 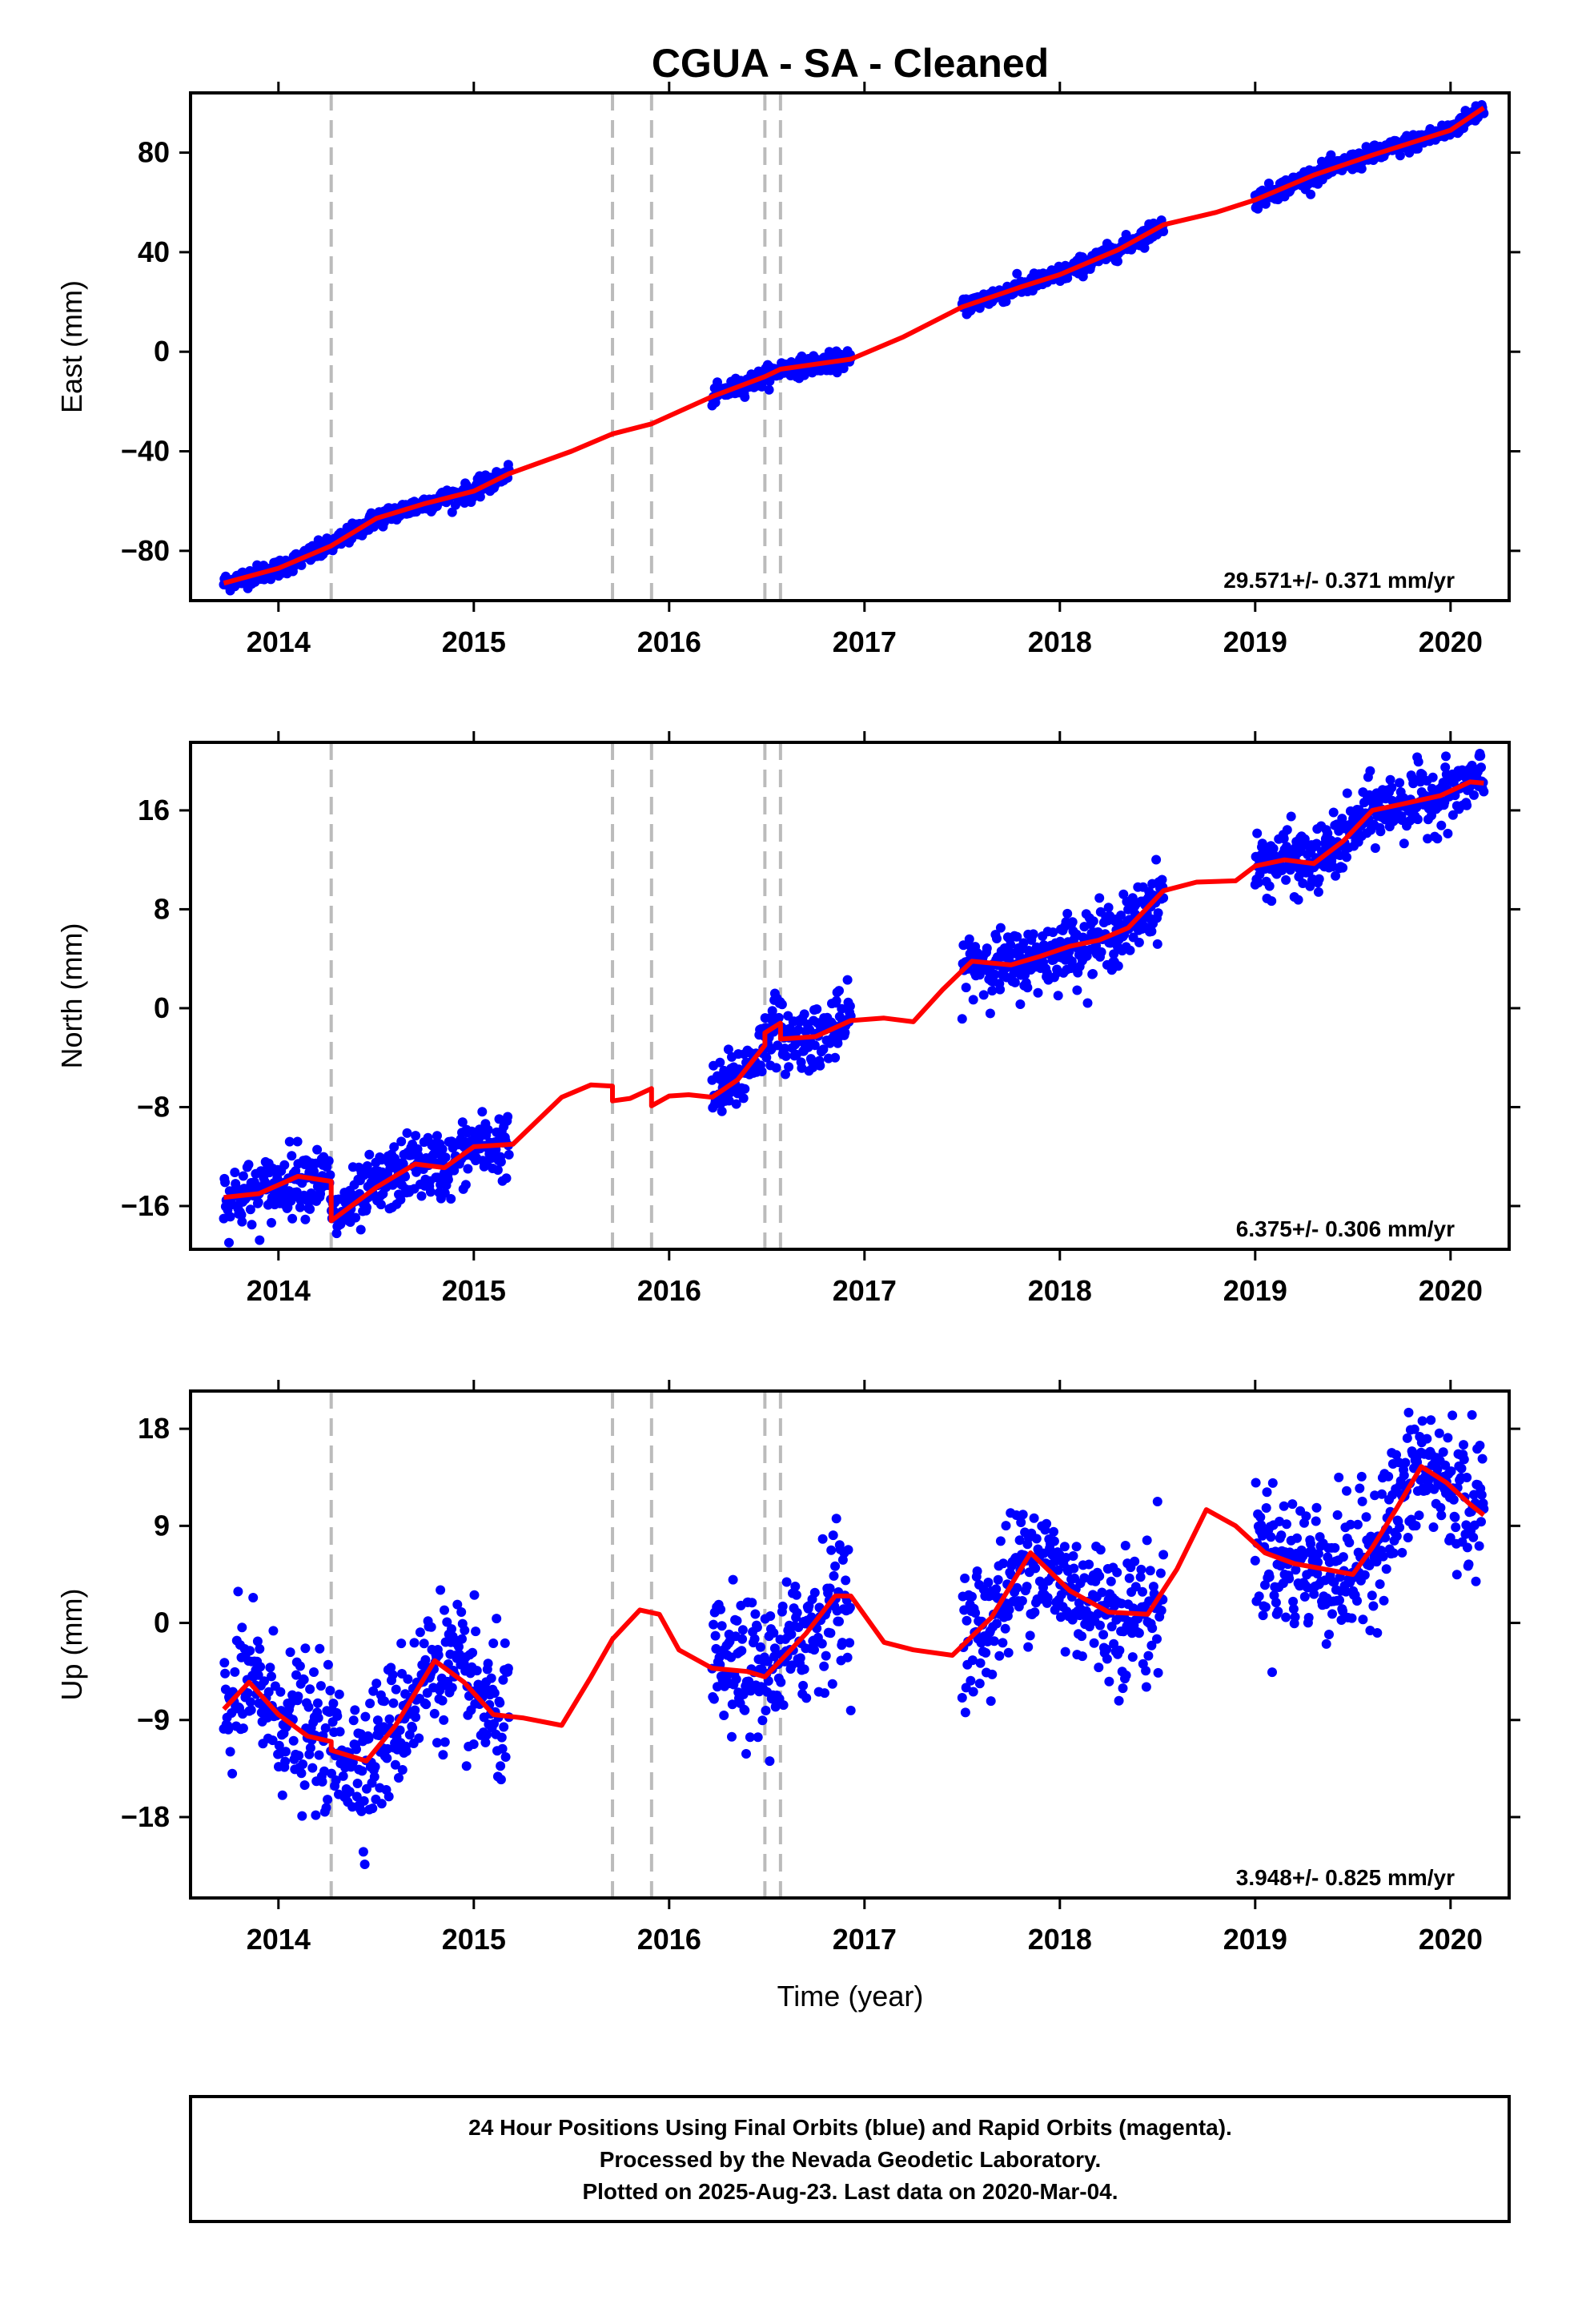 What do you see at coordinates (279, 1290) in the screenshot?
I see `north-x-tick-label: 2014` at bounding box center [279, 1290].